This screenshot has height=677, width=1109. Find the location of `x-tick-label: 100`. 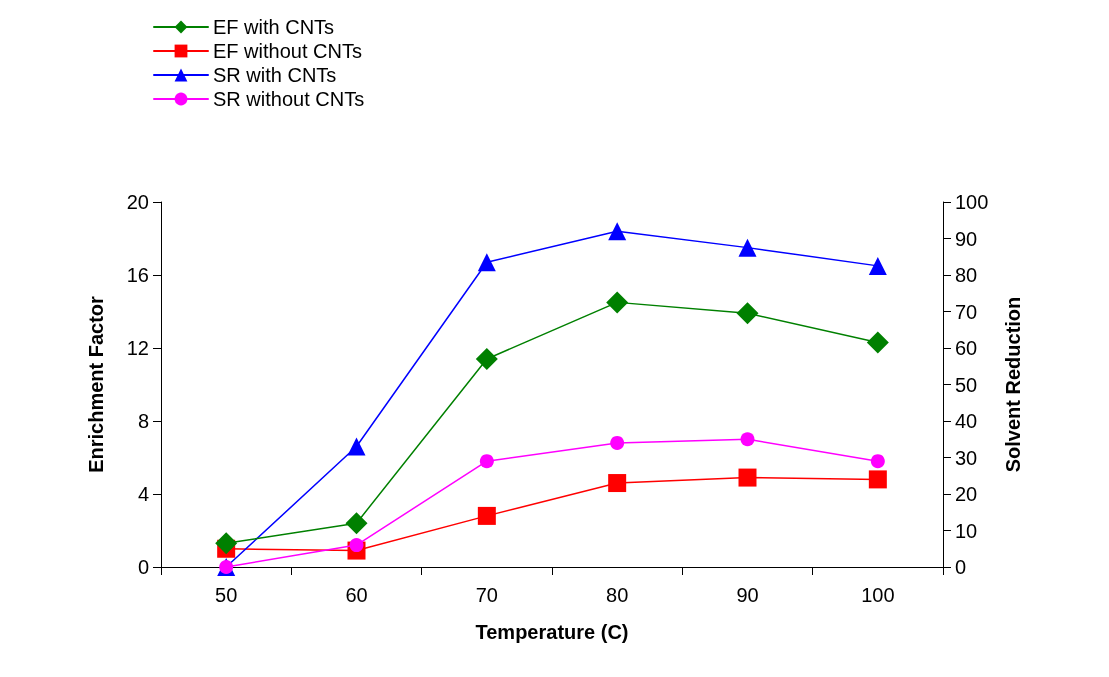

x-tick-label: 100 is located at coordinates (878, 595).